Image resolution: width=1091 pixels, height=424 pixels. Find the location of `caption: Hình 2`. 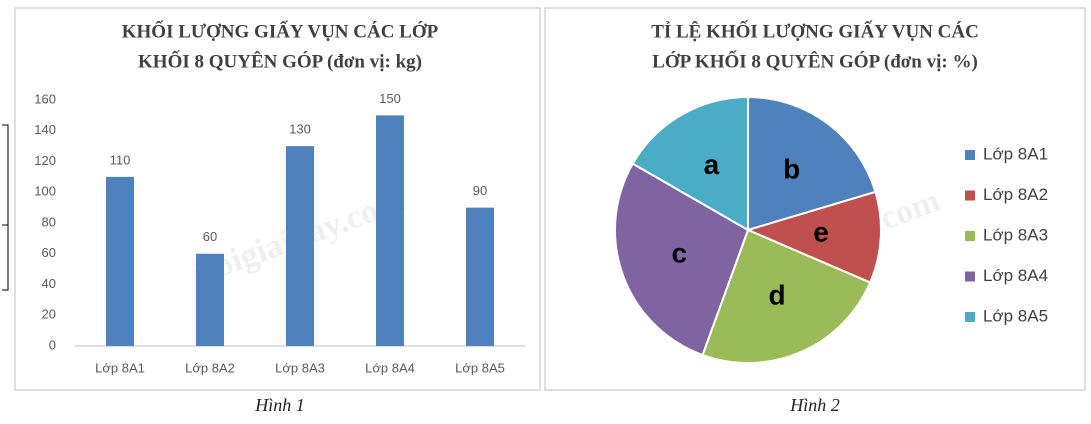

caption: Hình 2 is located at coordinates (814, 405).